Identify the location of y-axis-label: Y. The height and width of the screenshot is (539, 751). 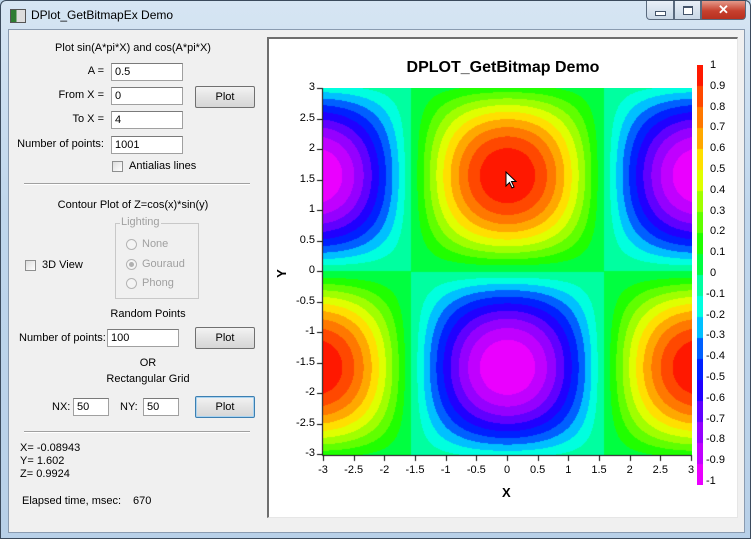
(281, 273).